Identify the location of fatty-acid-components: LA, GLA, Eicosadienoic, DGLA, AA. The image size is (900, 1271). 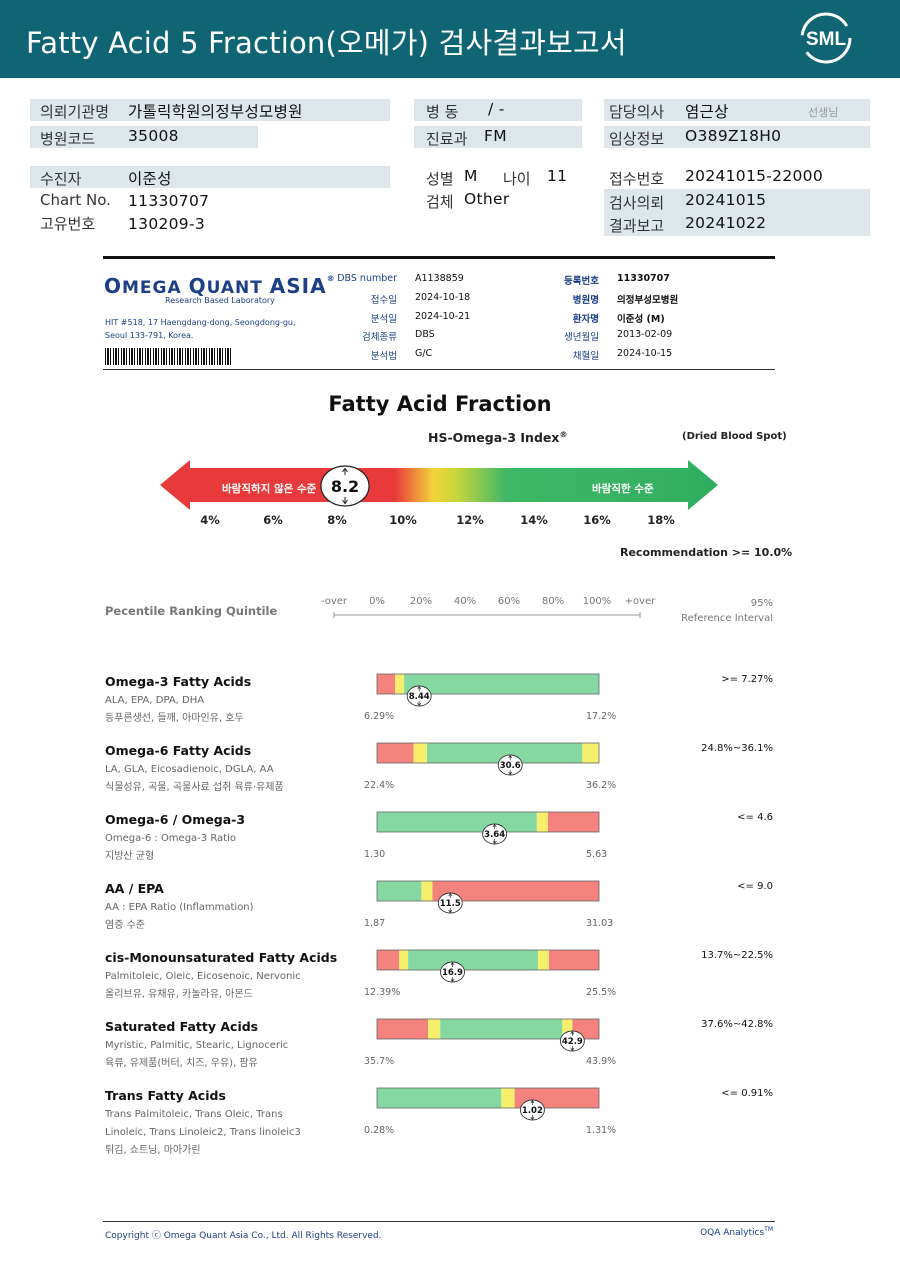
(189, 769).